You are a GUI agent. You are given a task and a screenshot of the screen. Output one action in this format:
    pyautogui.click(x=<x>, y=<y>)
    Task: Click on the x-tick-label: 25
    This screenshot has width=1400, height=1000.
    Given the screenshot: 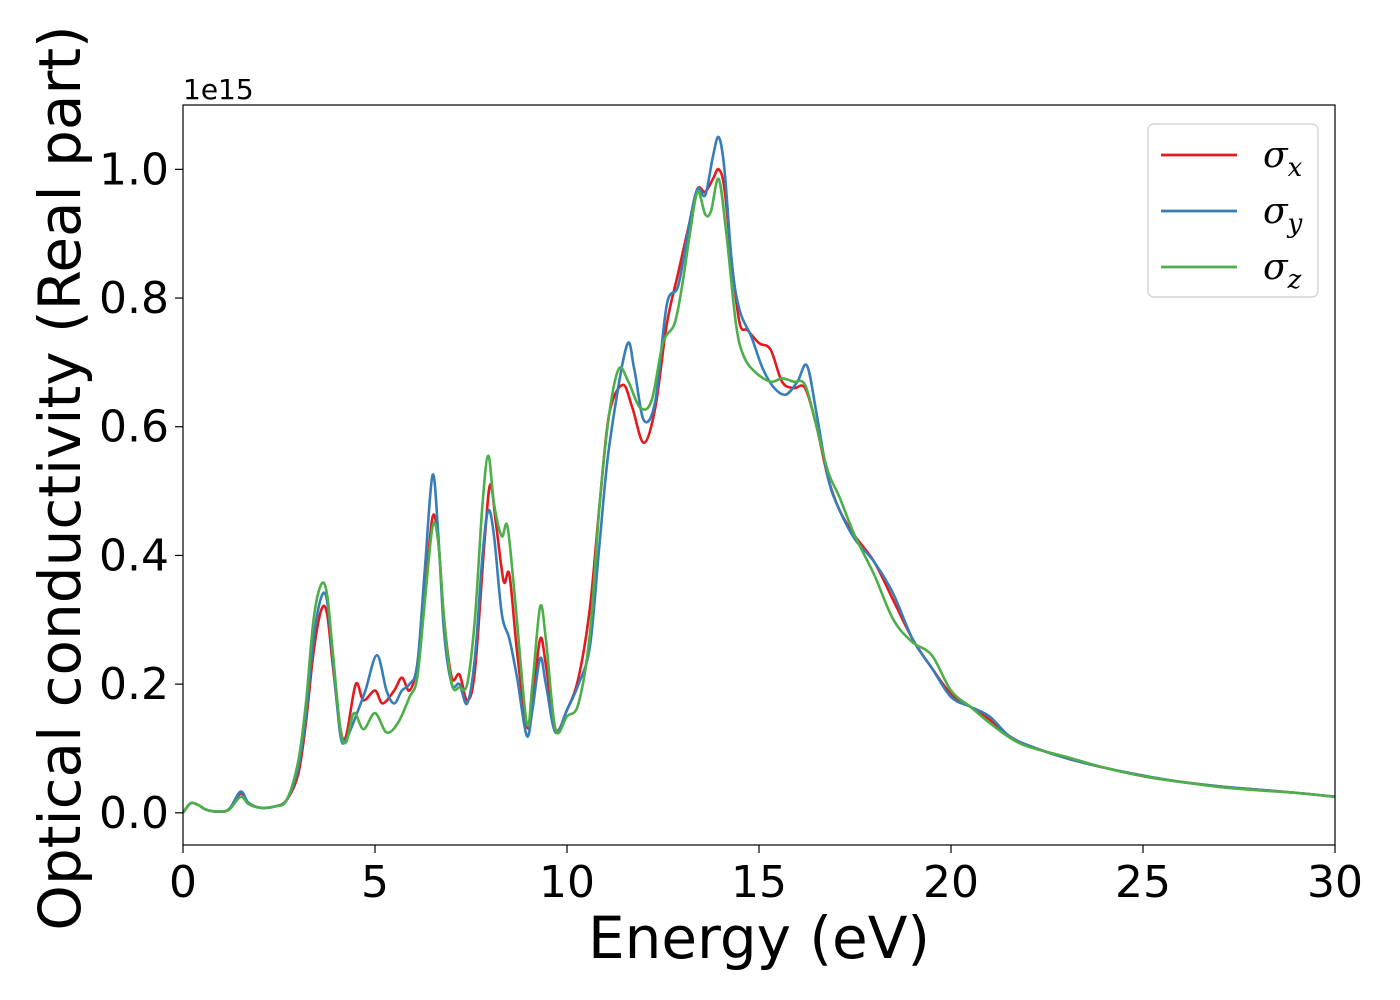 What is the action you would take?
    pyautogui.click(x=1143, y=882)
    